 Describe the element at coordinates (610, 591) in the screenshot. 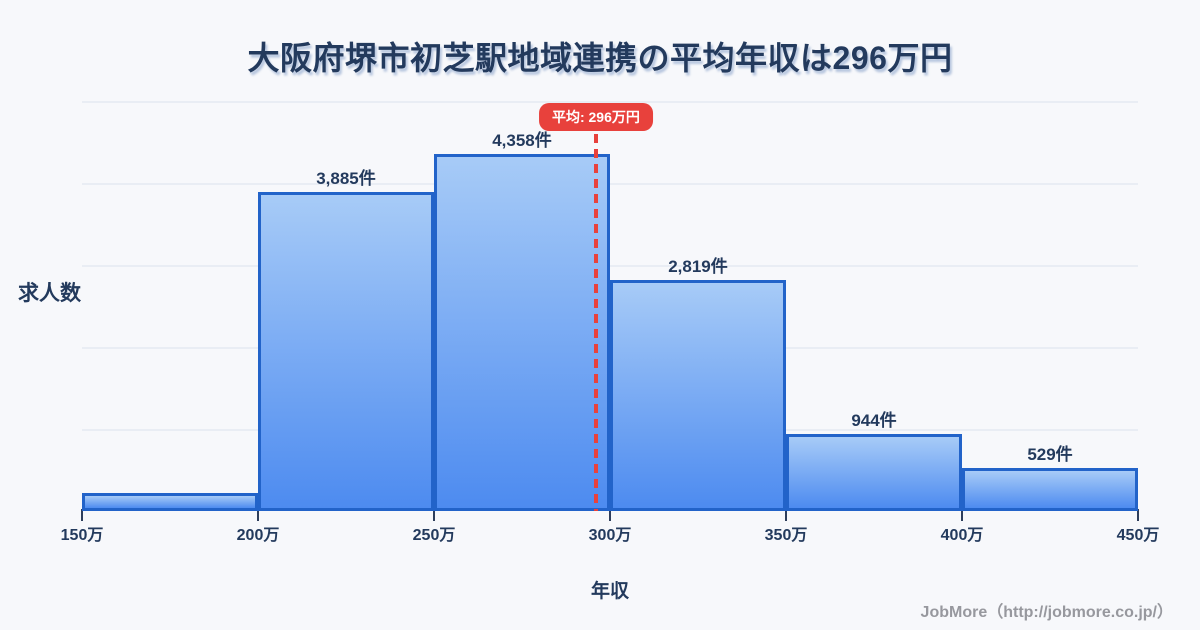

I see `x-axis-label: 年収` at that location.